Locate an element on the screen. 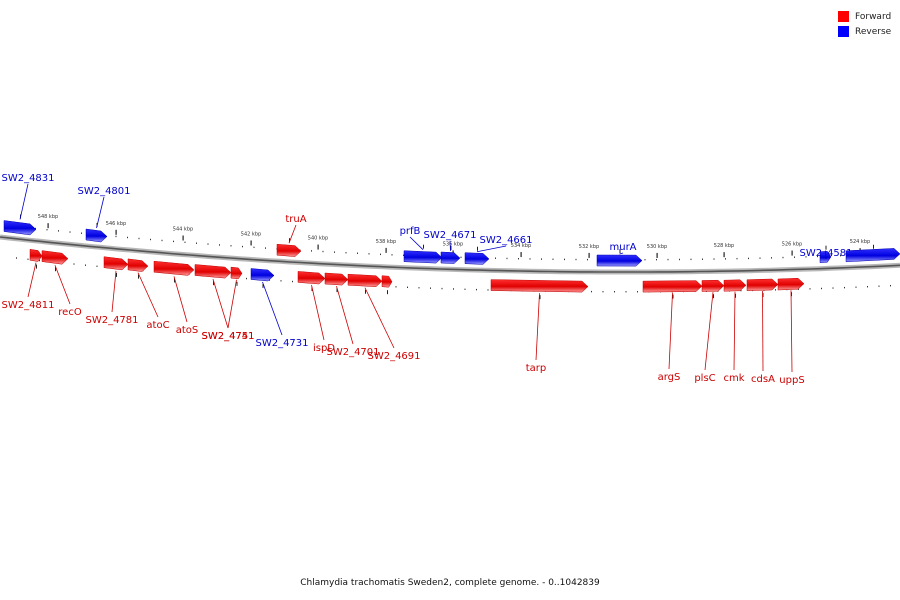 The width and height of the screenshot is (900, 600). gene-glyph-recO is located at coordinates (55, 257).